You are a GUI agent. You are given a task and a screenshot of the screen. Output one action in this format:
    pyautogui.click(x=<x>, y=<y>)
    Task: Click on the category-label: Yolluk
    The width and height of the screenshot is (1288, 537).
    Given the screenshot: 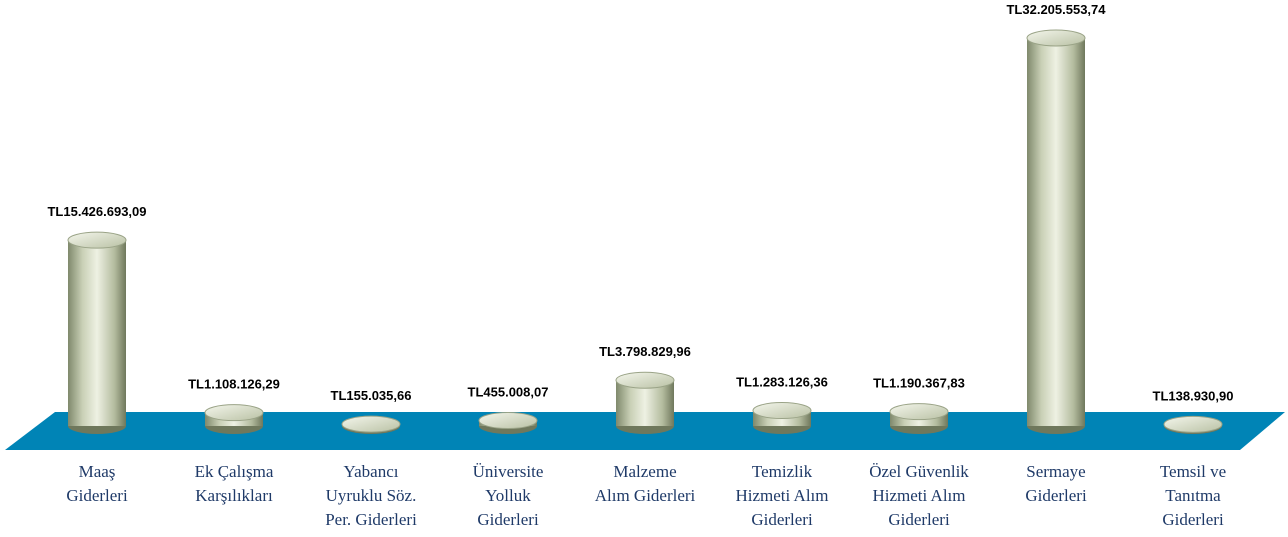 What is the action you would take?
    pyautogui.click(x=508, y=495)
    